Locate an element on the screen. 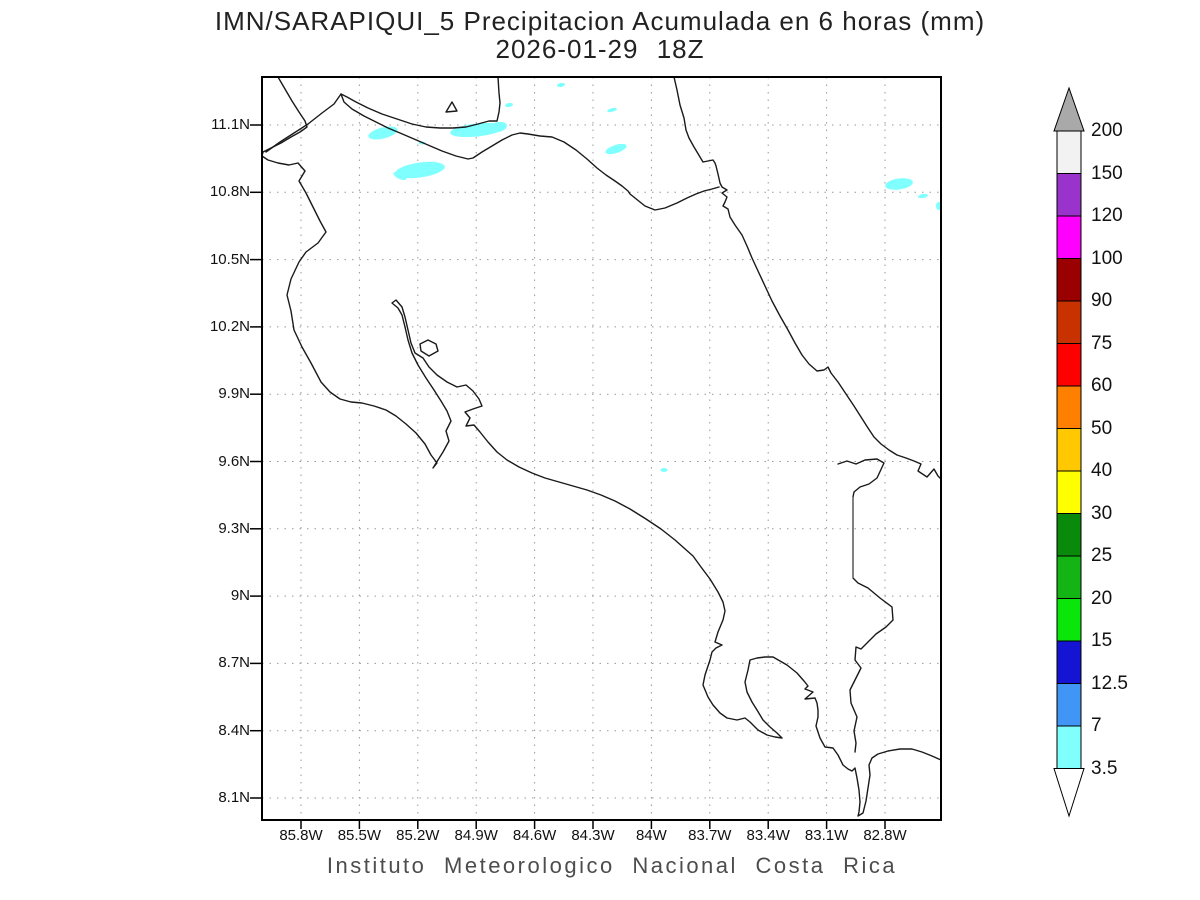 This screenshot has height=900, width=1200. colorbar-label: 200 is located at coordinates (1107, 130).